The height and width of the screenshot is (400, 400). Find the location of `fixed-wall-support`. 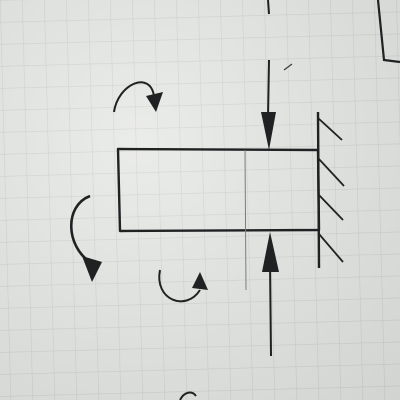

fixed-wall-support is located at coordinates (318, 190).